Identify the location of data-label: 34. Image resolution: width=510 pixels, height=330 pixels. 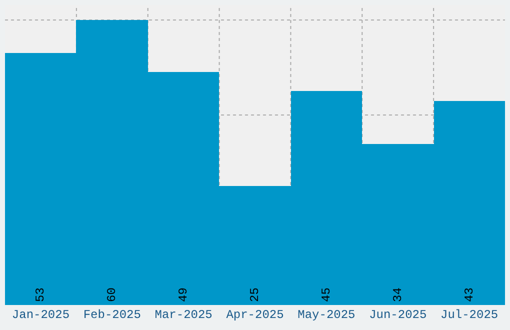
(398, 295).